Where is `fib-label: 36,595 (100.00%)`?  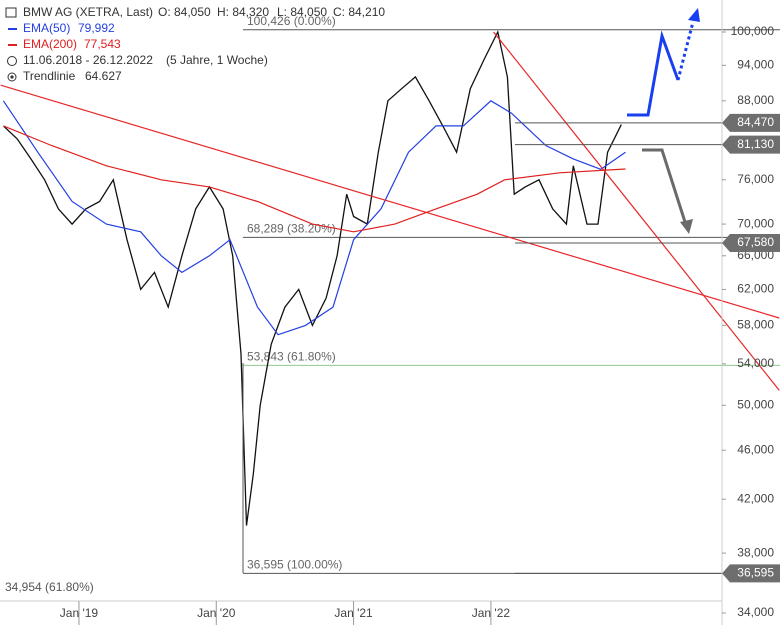 fib-label: 36,595 (100.00%) is located at coordinates (294, 565).